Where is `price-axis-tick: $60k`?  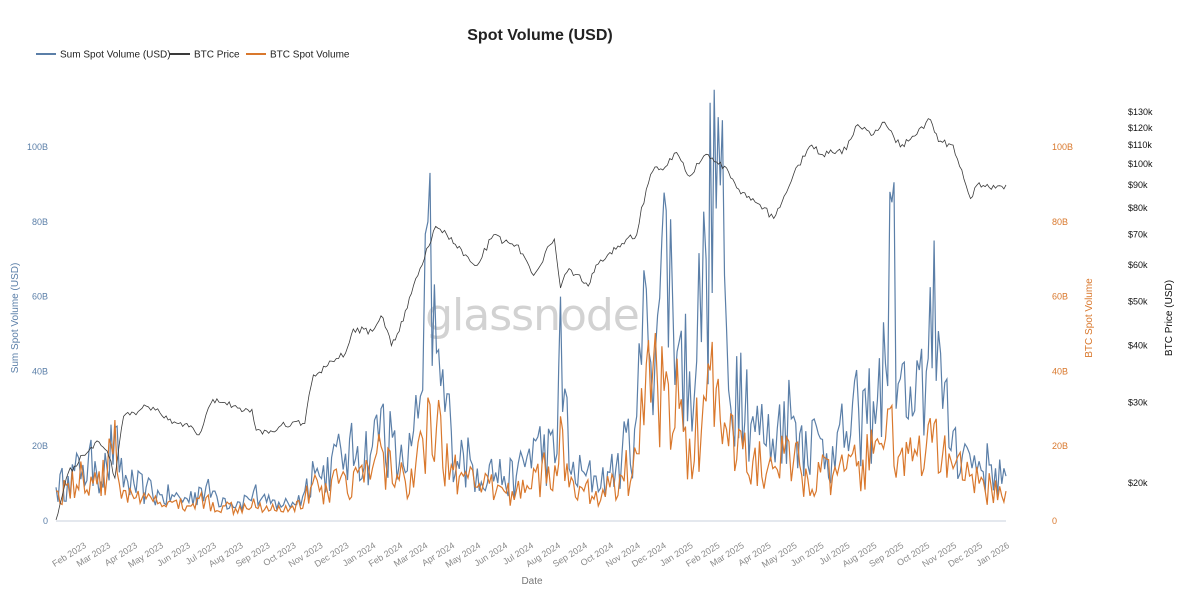
price-axis-tick: $60k is located at coordinates (1138, 265).